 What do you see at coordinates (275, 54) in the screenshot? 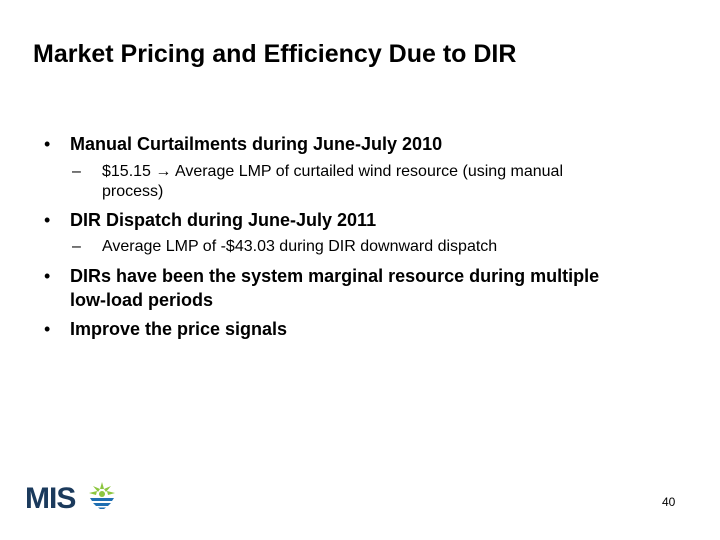
I see `slide-title: Market Pricing and Efficiency Due to DIR` at bounding box center [275, 54].